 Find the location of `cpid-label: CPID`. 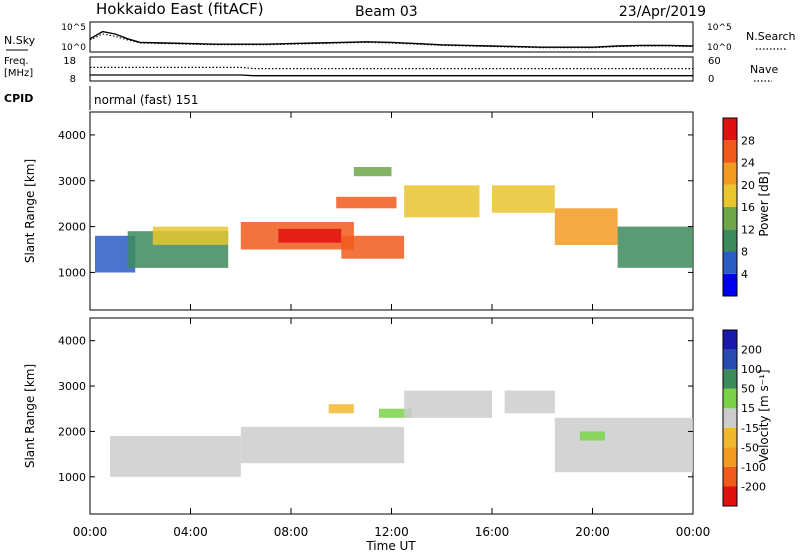

cpid-label: CPID is located at coordinates (18, 98).